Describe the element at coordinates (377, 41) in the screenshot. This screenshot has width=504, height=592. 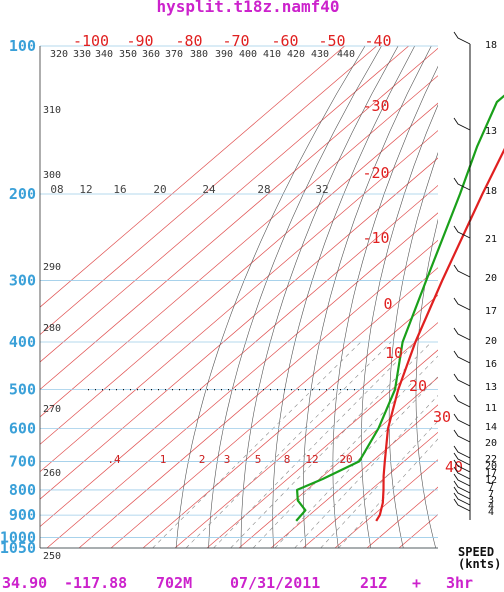
I see `temperature-tick-label: -40` at that location.